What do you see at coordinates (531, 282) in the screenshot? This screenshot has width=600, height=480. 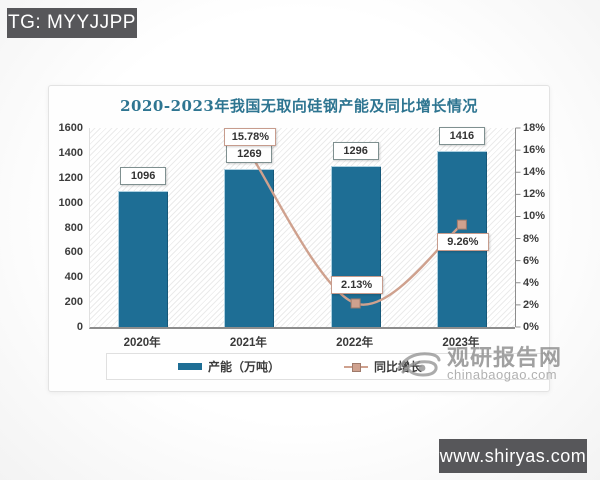 I see `right-axis-tick: 4%` at bounding box center [531, 282].